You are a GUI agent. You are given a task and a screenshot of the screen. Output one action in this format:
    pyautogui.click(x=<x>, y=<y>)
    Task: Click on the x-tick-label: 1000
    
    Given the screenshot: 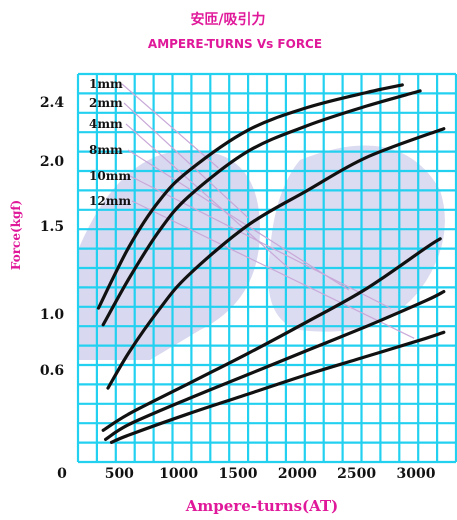 What is the action you would take?
    pyautogui.click(x=178, y=474)
    